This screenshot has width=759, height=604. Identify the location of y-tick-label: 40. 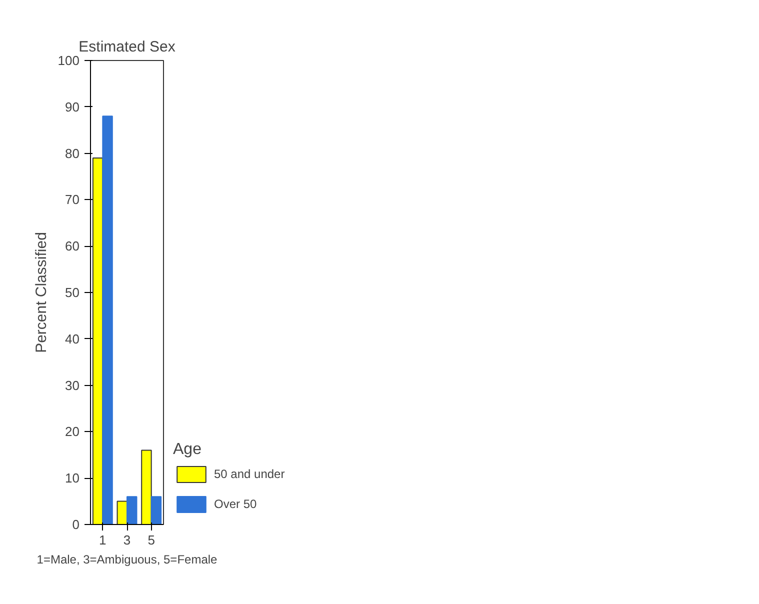
(72, 338).